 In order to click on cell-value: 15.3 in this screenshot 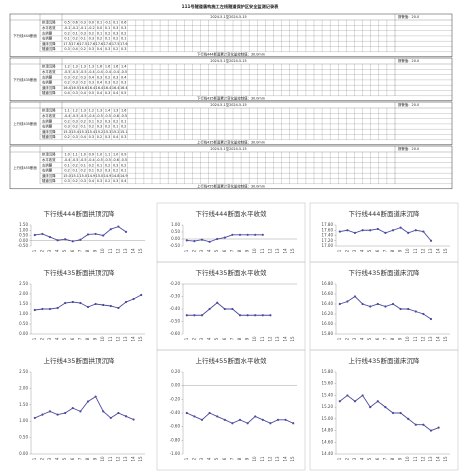, I will do `click(108, 132)`.